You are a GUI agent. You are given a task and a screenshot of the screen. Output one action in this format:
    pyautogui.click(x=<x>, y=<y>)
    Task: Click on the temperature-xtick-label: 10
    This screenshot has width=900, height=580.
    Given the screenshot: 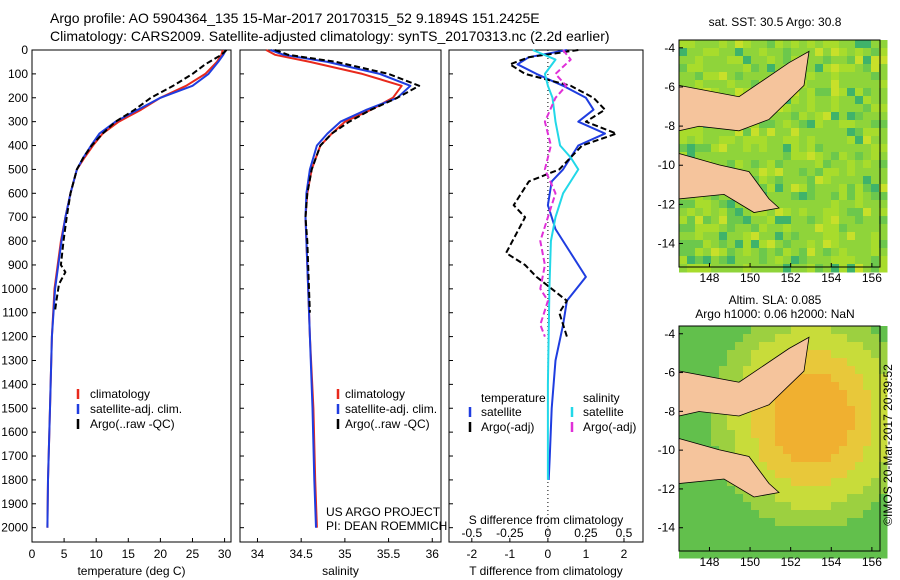 What is the action you would take?
    pyautogui.click(x=97, y=554)
    